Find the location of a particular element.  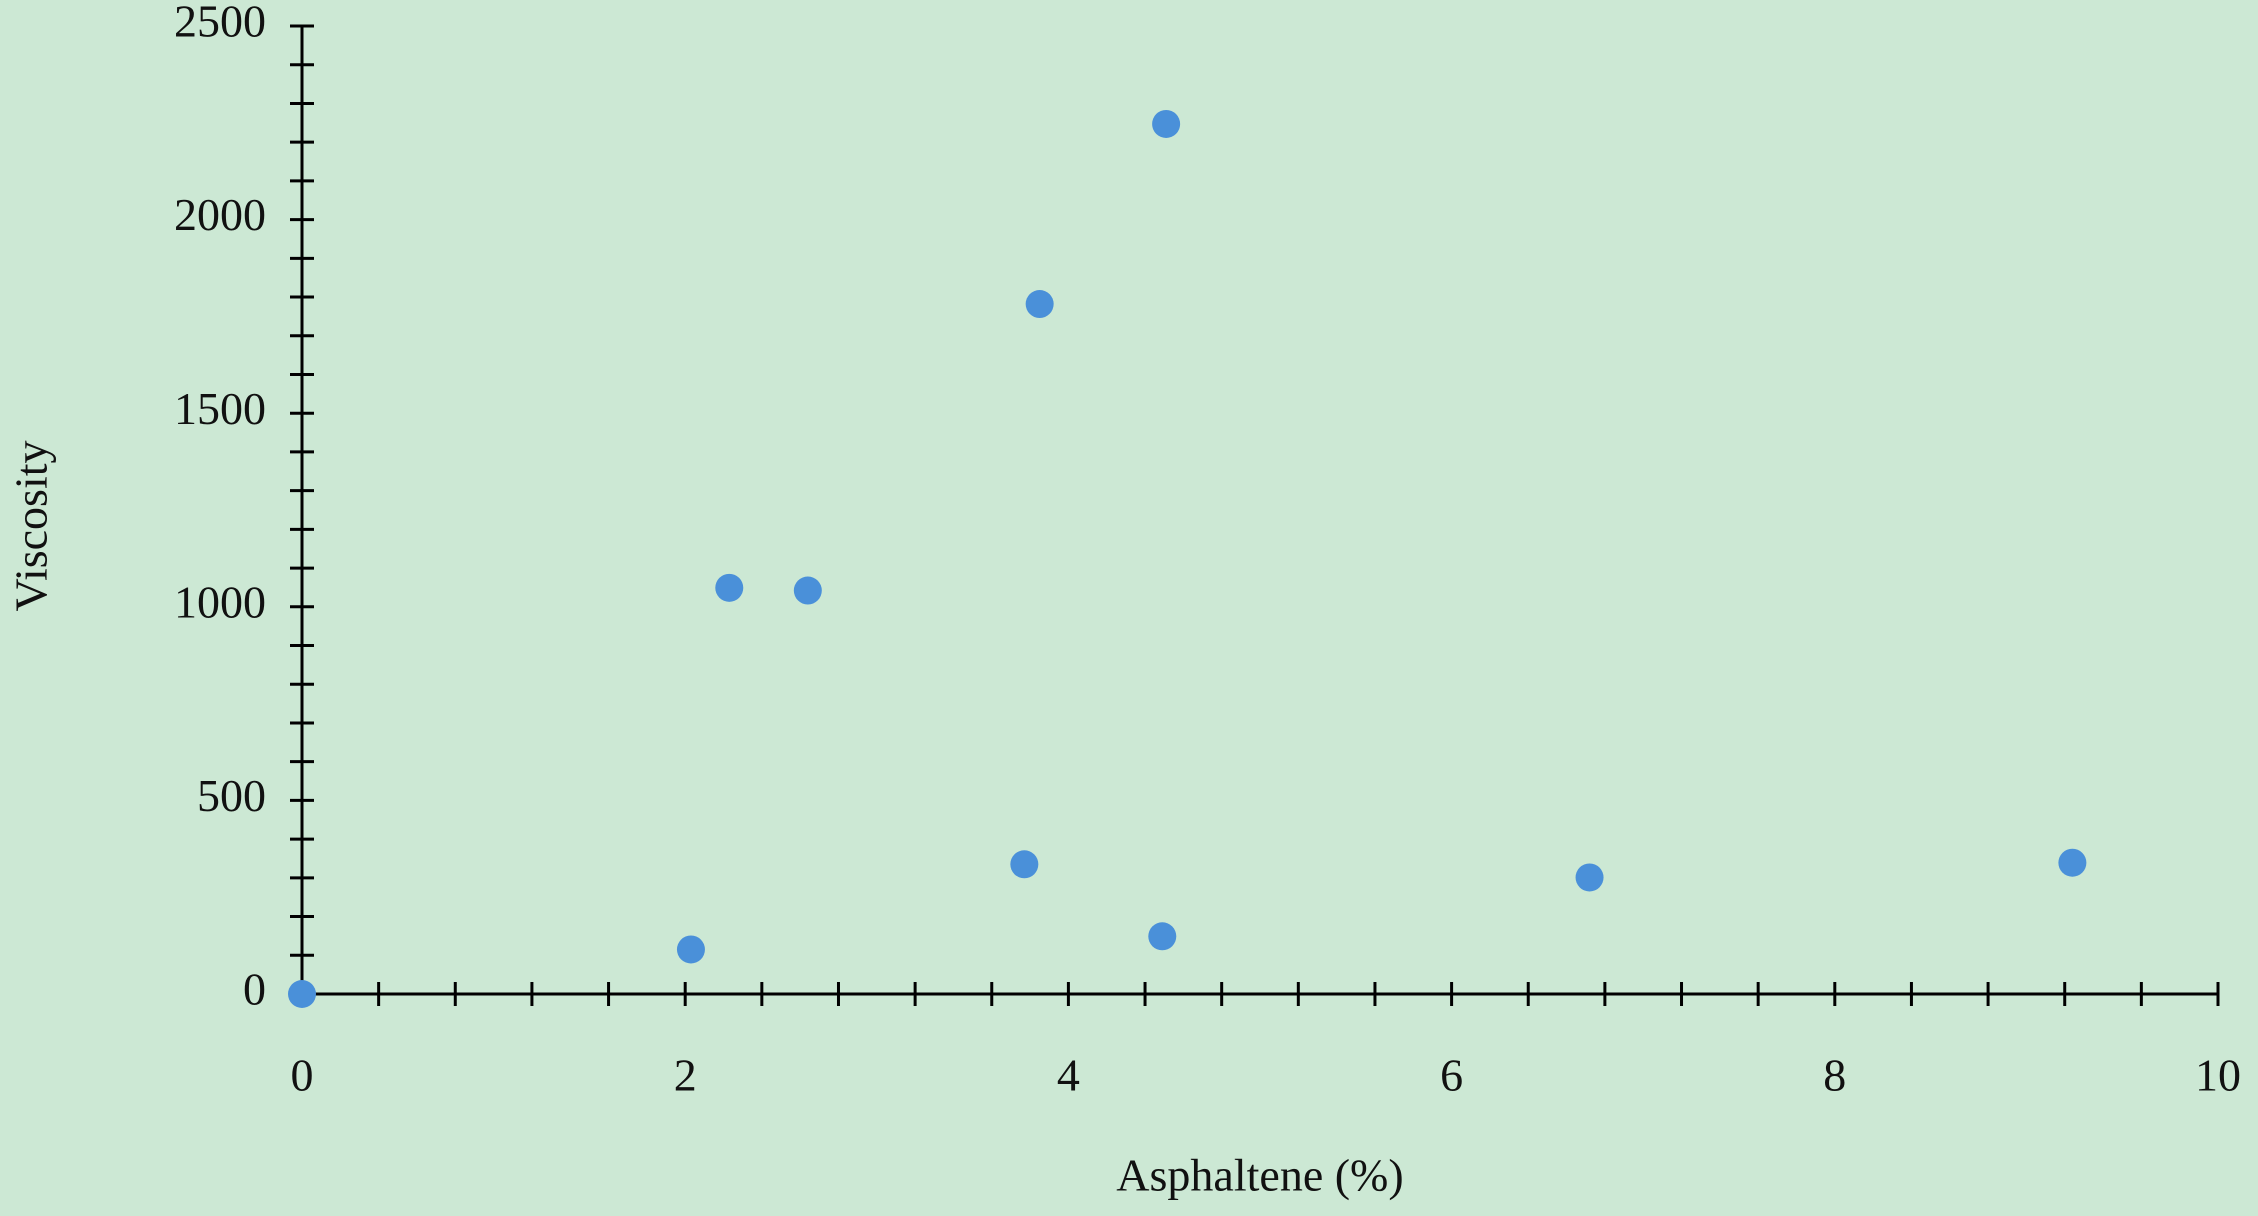

x-tick-label: 2 is located at coordinates (685, 1075).